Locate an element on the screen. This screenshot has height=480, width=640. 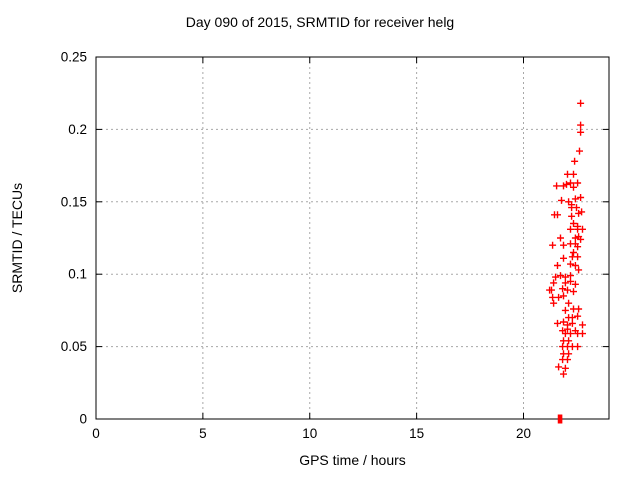
zero-value-marker is located at coordinates (560, 419).